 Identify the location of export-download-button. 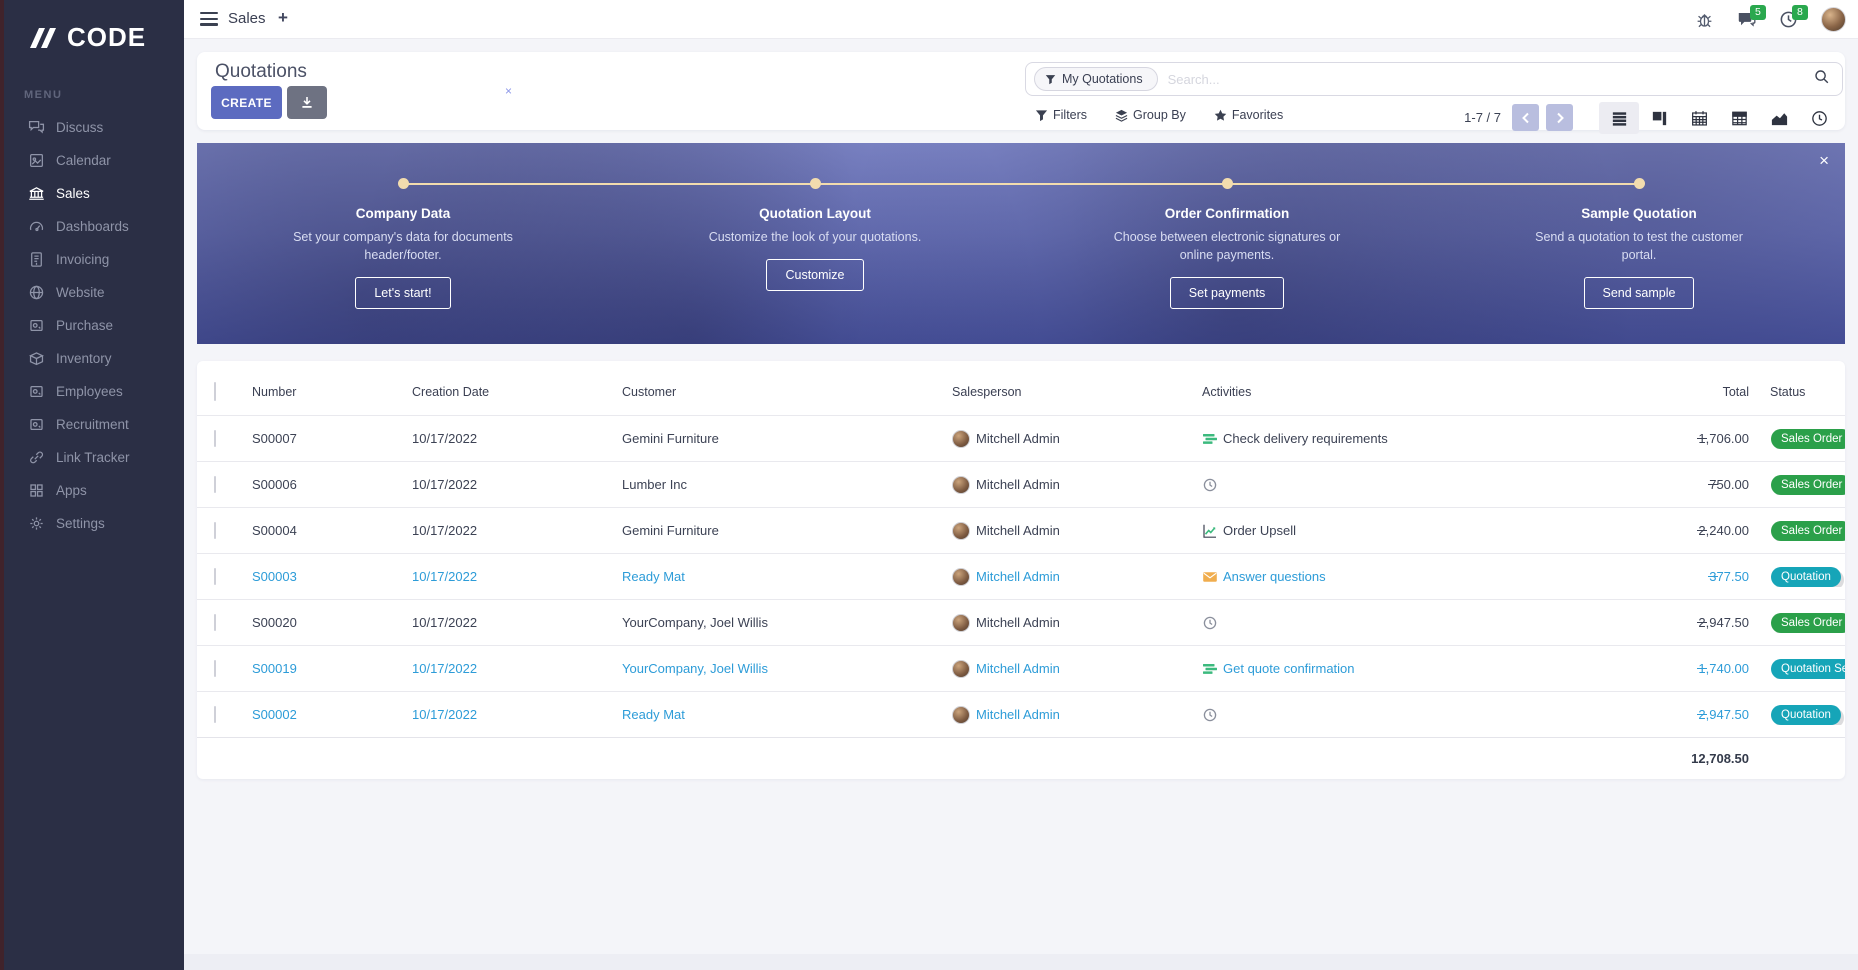
(307, 102).